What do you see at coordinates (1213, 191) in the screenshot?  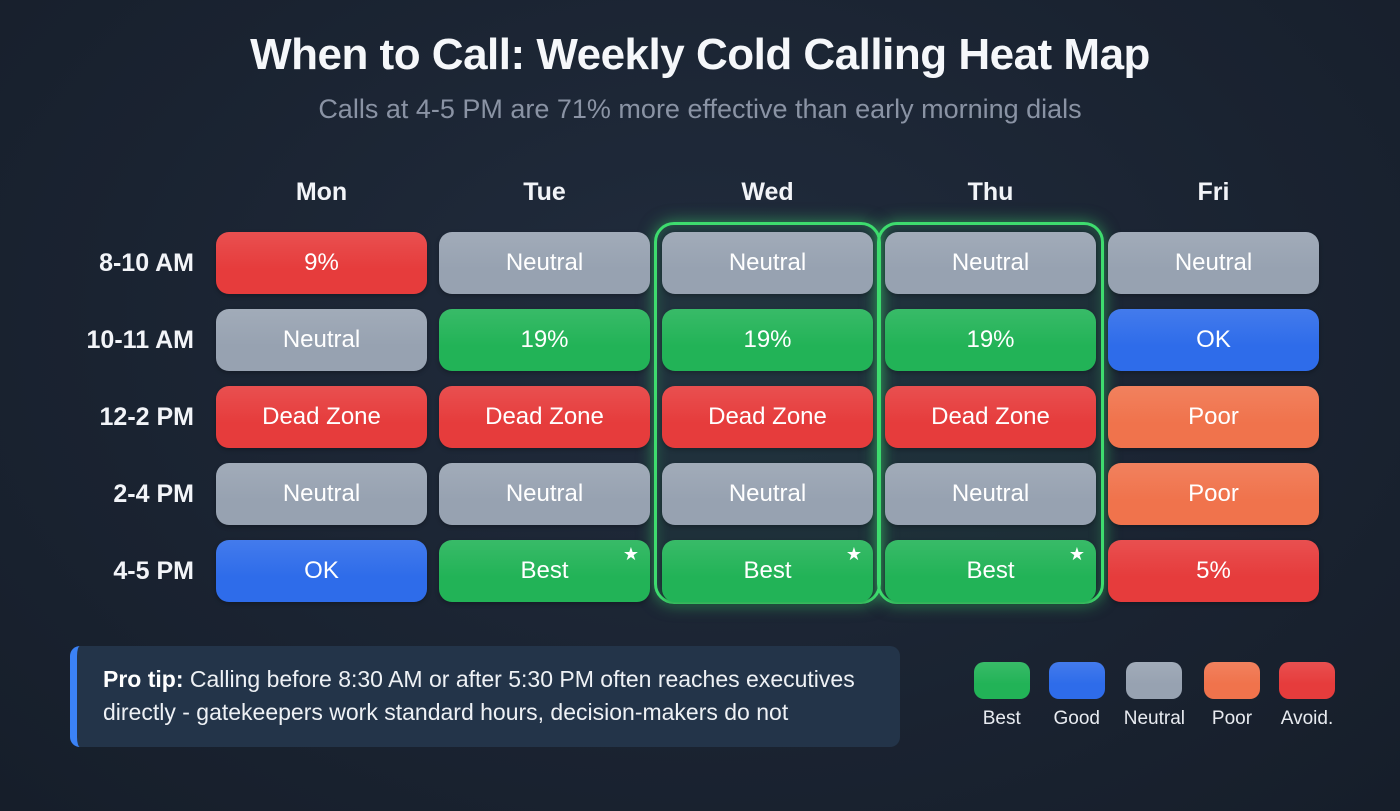 I see `column-header-fri: Fri` at bounding box center [1213, 191].